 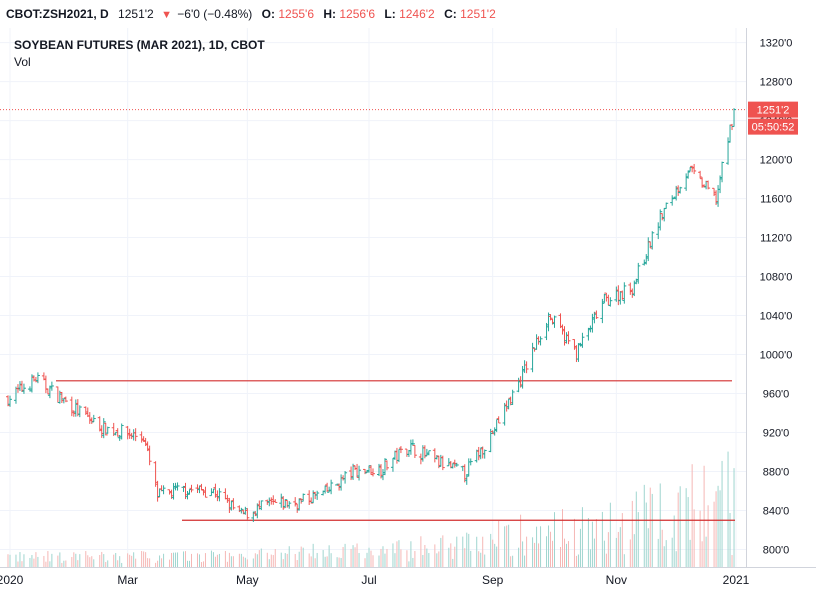 I want to click on last-price: 1251'2, so click(x=136, y=14).